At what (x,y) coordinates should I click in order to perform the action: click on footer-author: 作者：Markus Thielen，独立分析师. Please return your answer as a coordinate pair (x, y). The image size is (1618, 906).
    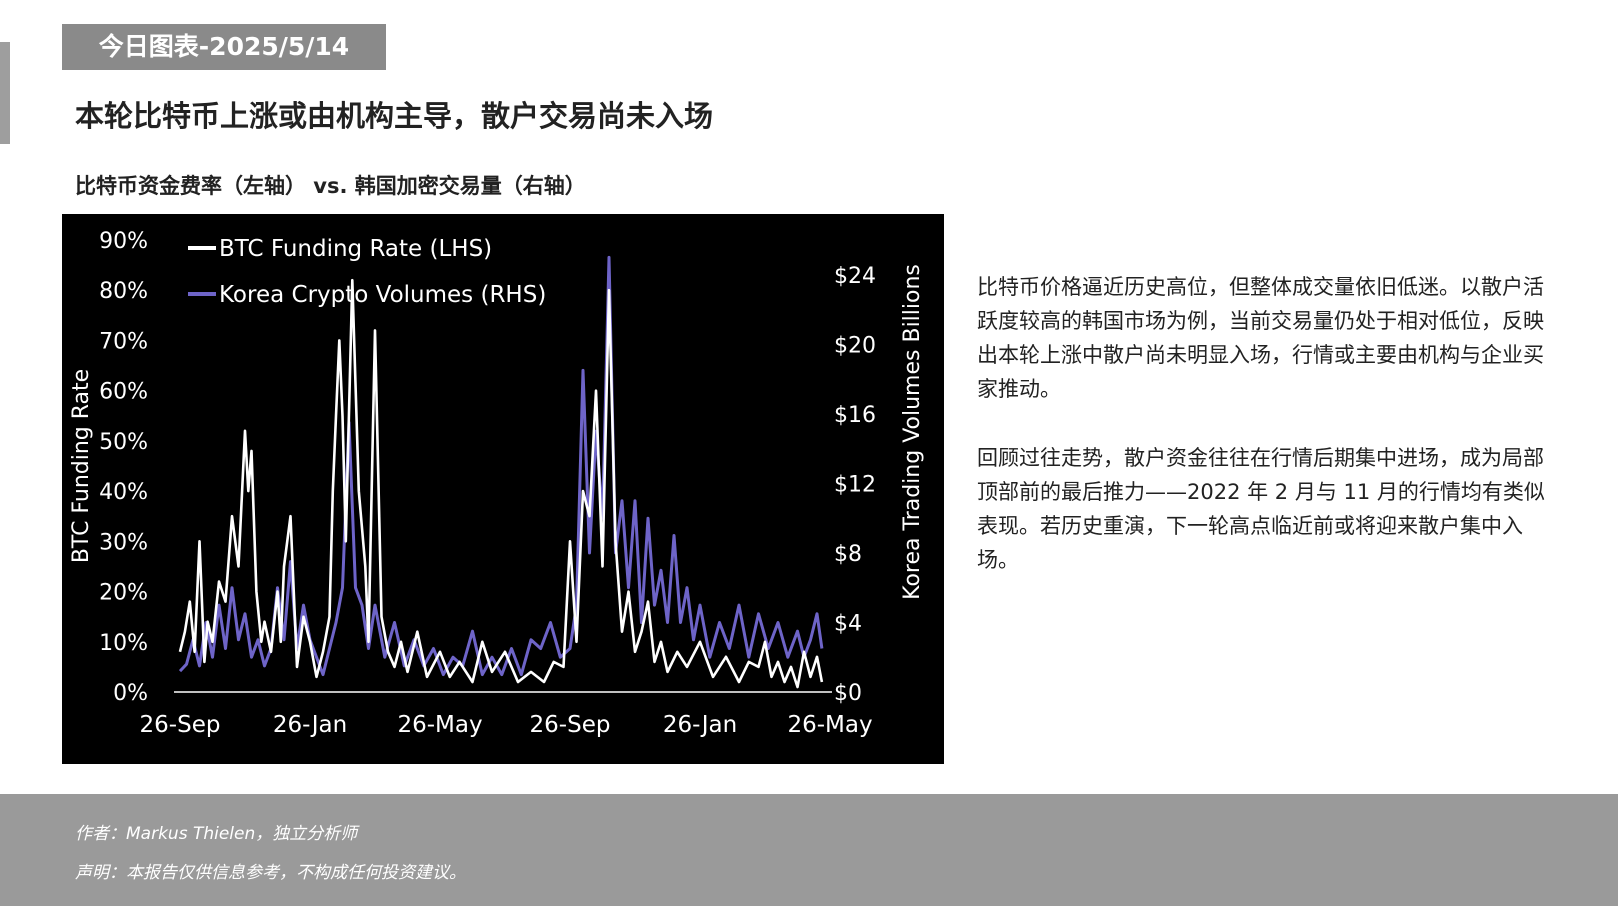
    Looking at the image, I should click on (216, 831).